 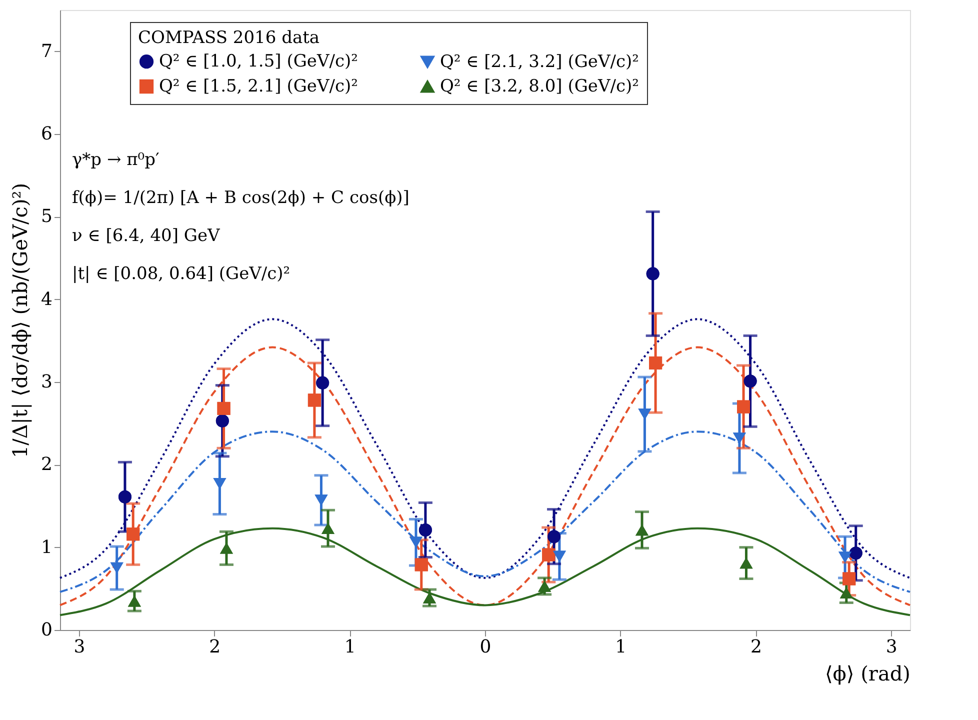 What do you see at coordinates (258, 62) in the screenshot?
I see `legend-label: Q² ∈ [1.0, 1.5] (GeV/c)²` at bounding box center [258, 62].